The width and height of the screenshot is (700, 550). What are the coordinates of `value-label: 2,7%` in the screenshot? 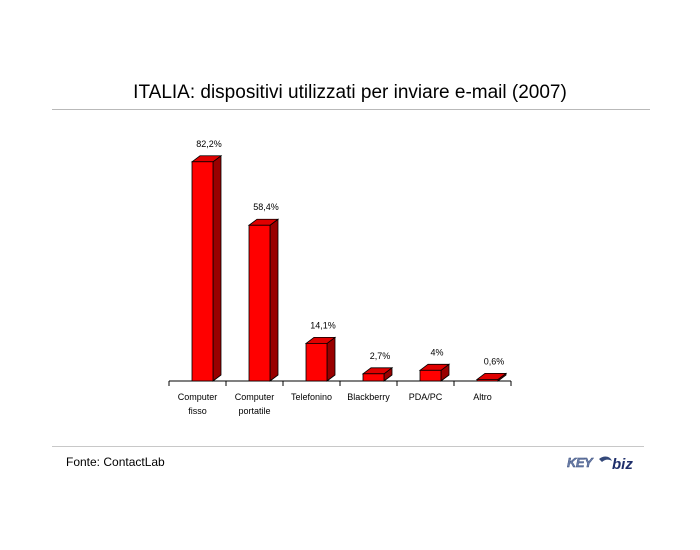 It's located at (380, 356).